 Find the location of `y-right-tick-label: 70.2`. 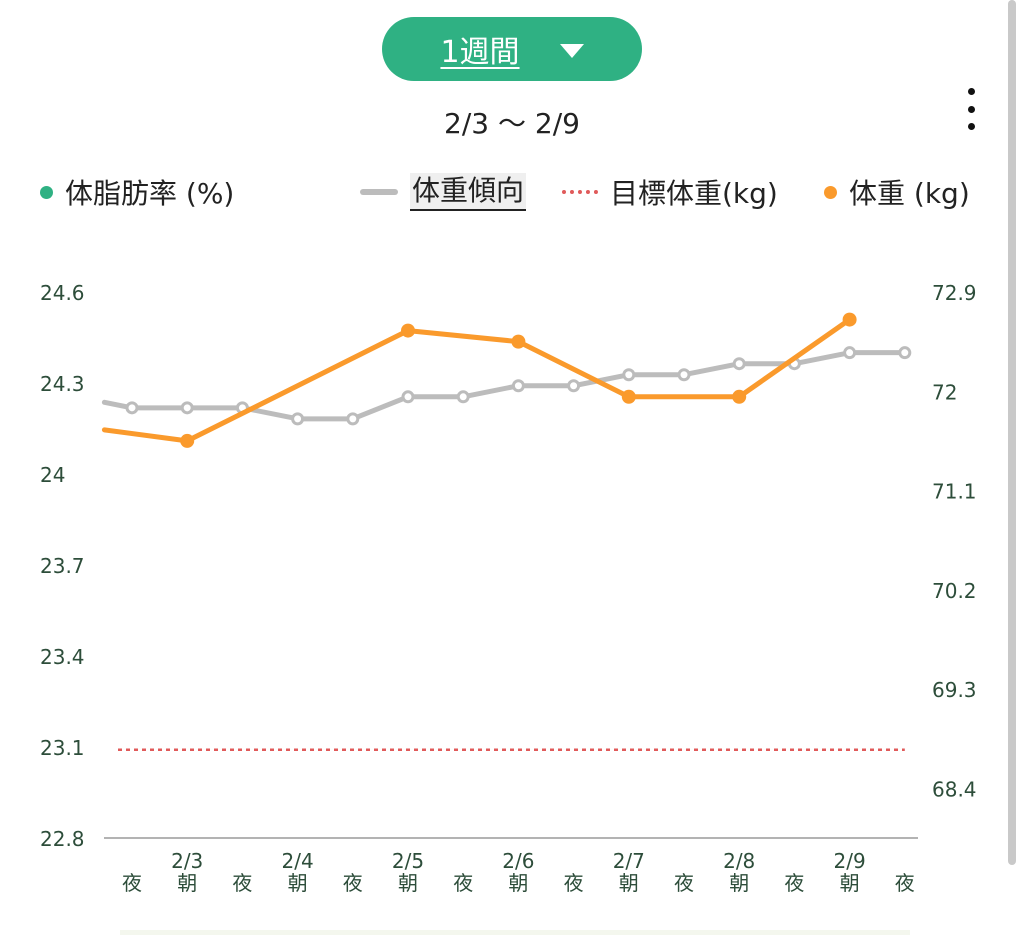

y-right-tick-label: 70.2 is located at coordinates (954, 591).